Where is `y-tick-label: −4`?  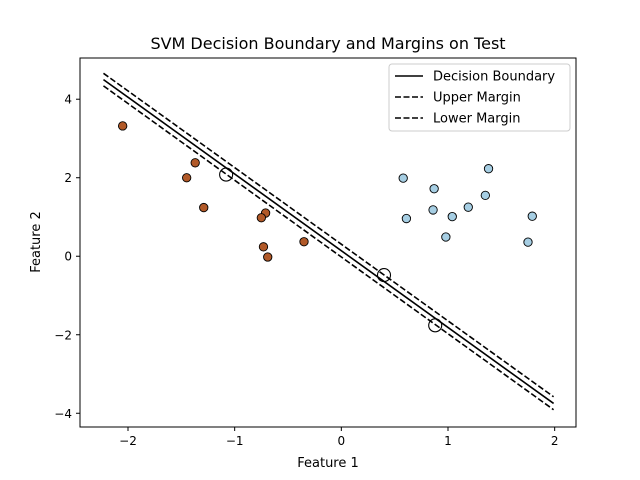 y-tick-label: −4 is located at coordinates (63, 414).